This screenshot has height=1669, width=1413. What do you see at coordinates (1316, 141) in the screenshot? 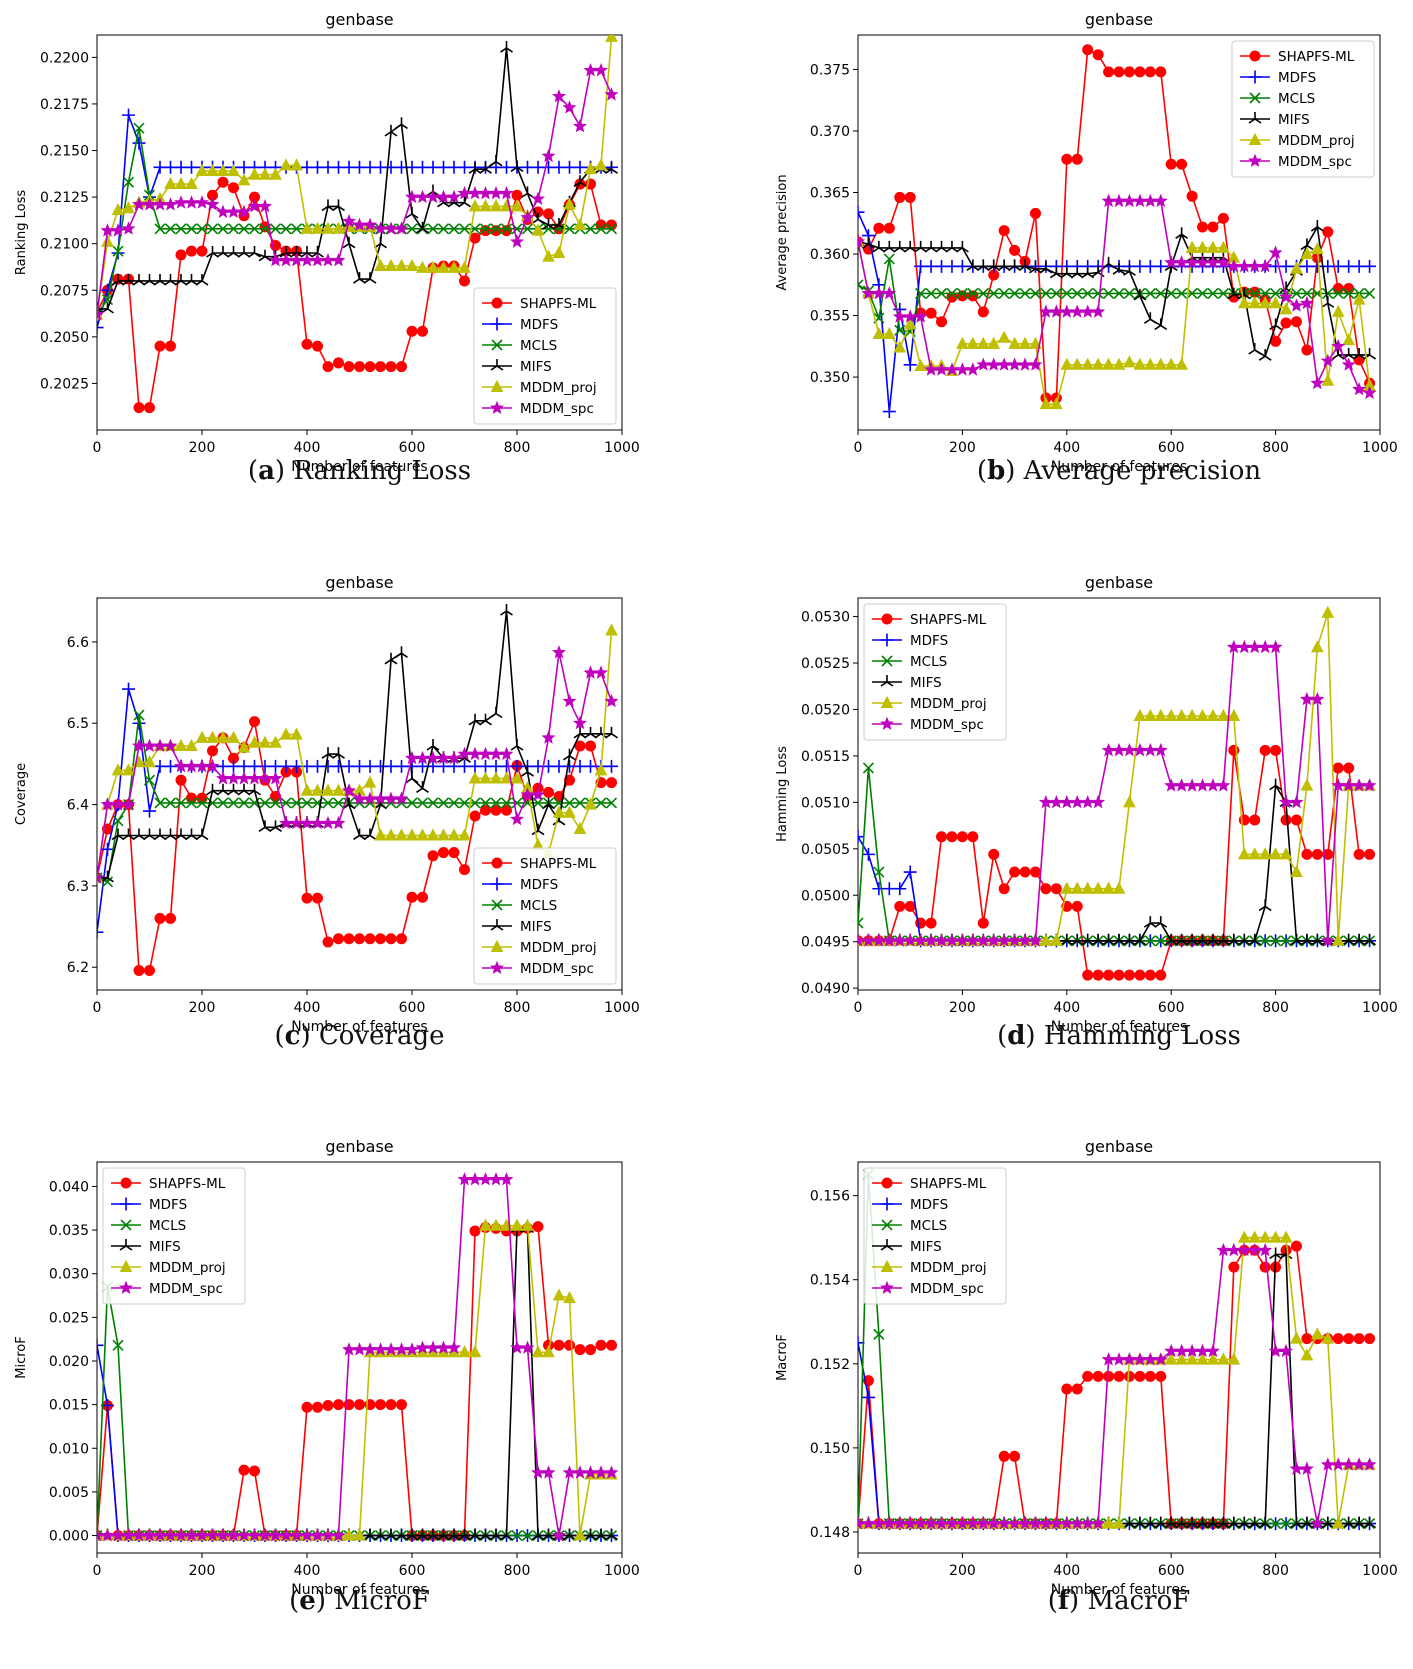
I see `legend-label: MDDM_proj` at bounding box center [1316, 141].